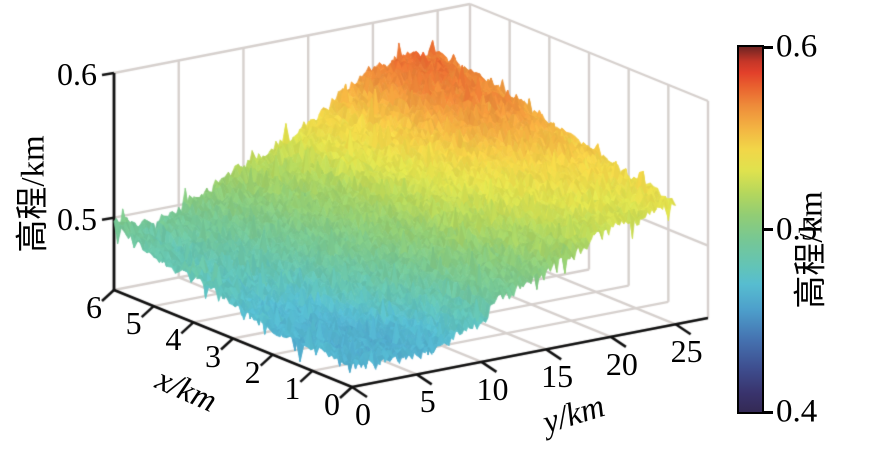 The height and width of the screenshot is (473, 886). What do you see at coordinates (292, 387) in the screenshot?
I see `x-tick-label: 1` at bounding box center [292, 387].